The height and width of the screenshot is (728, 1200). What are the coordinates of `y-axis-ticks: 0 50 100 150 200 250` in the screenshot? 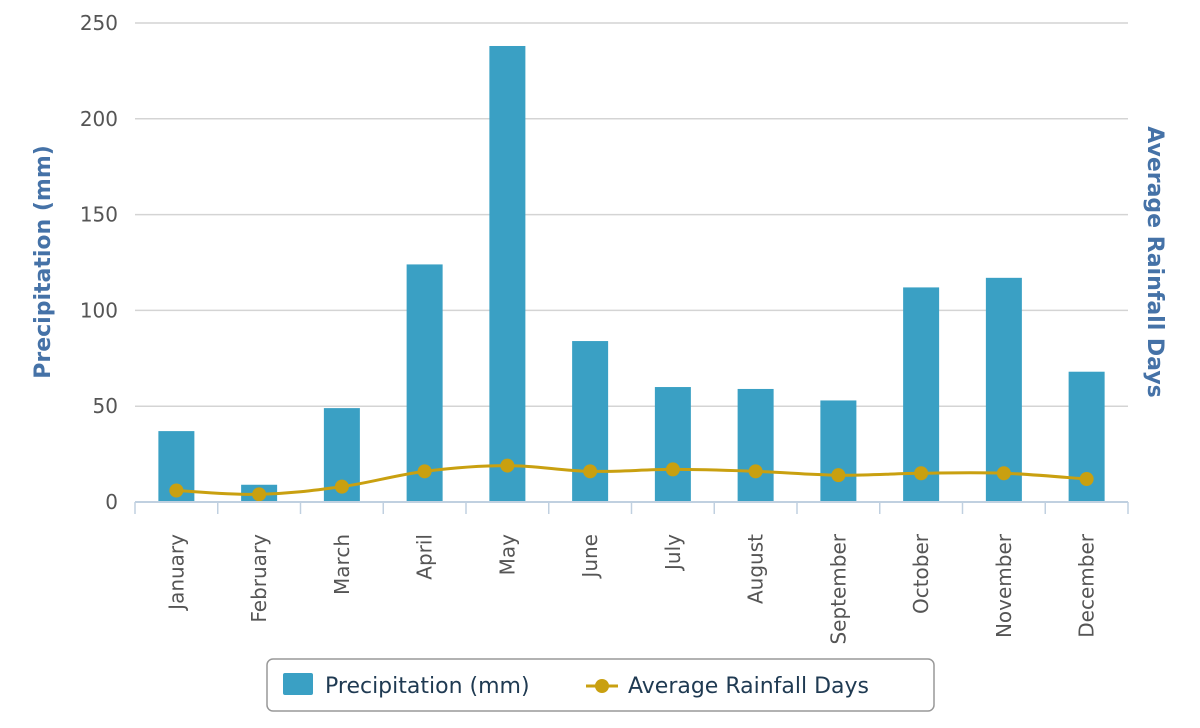 It's located at (99, 262).